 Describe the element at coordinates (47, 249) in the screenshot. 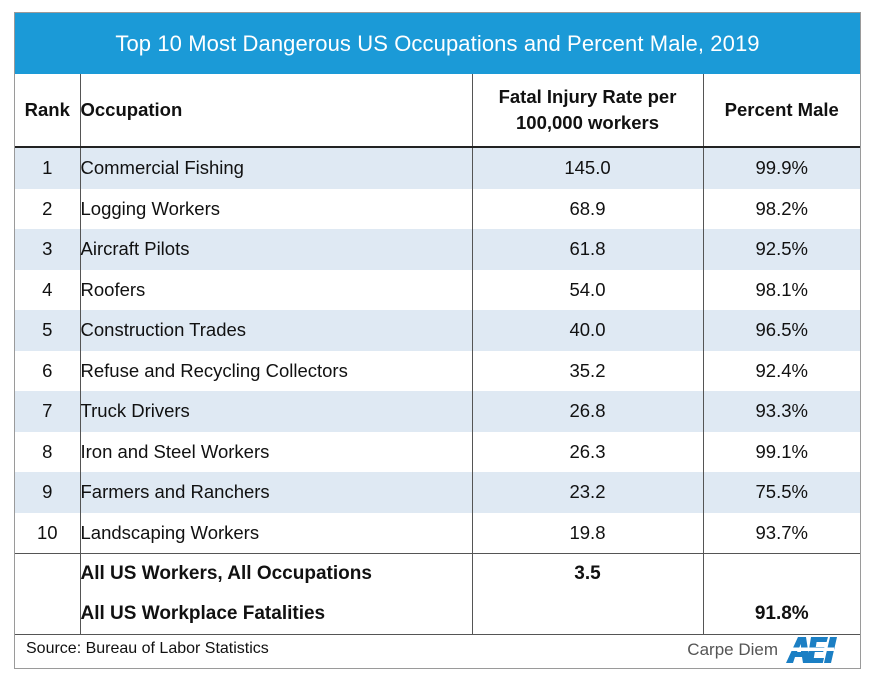

I see `cell-rank: 3` at that location.